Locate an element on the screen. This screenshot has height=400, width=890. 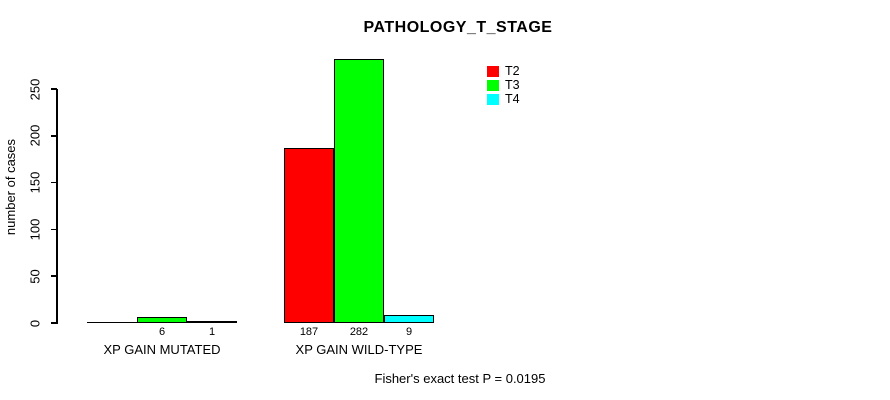
y-axis-tick-label: 200 is located at coordinates (35, 135).